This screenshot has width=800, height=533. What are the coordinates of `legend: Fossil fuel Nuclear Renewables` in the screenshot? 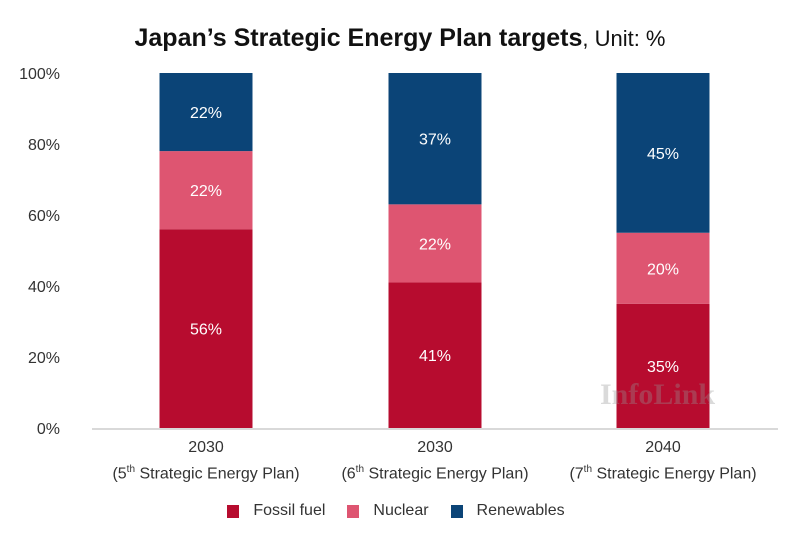 It's located at (400, 511).